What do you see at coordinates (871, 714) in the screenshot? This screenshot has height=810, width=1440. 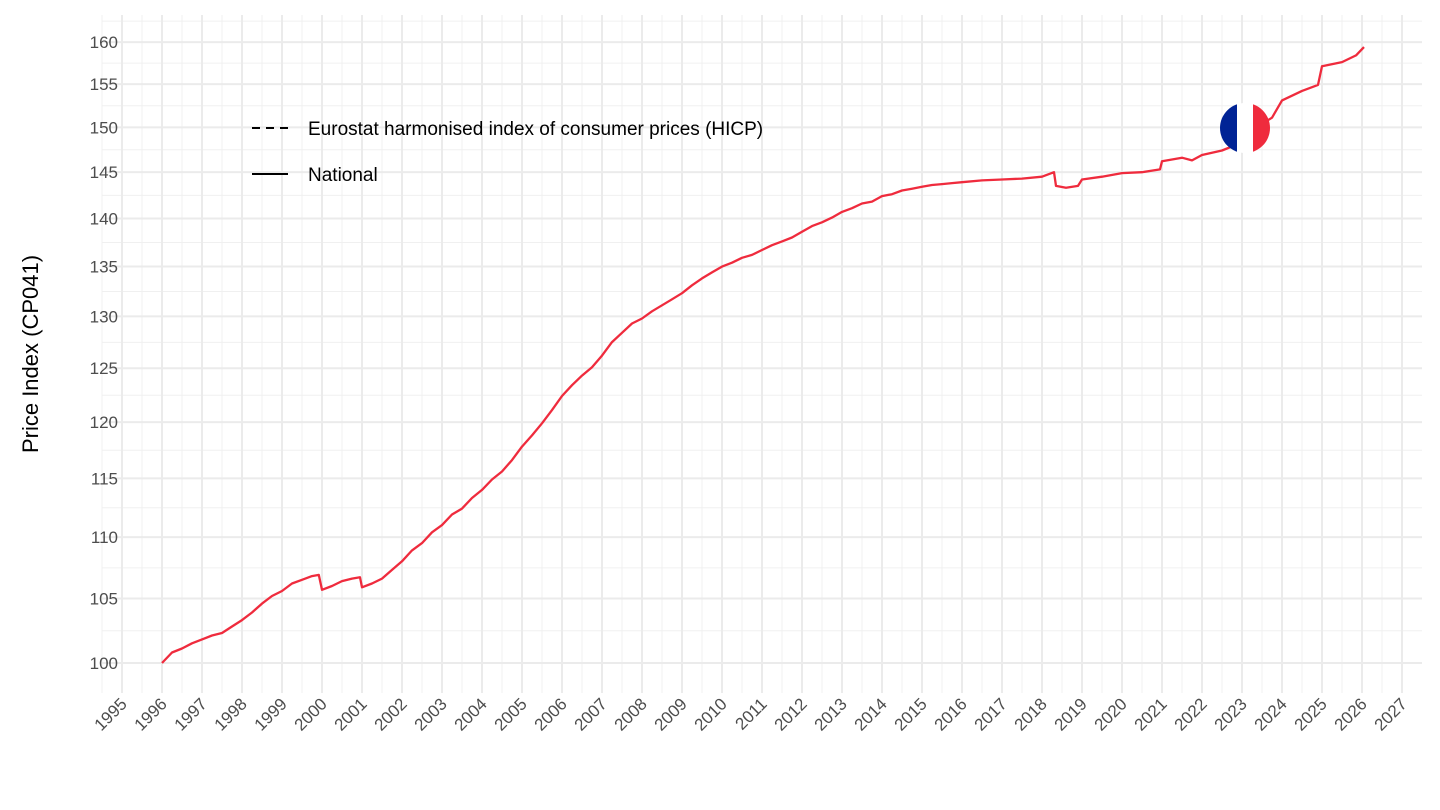 I see `x-tick-label: 2014` at bounding box center [871, 714].